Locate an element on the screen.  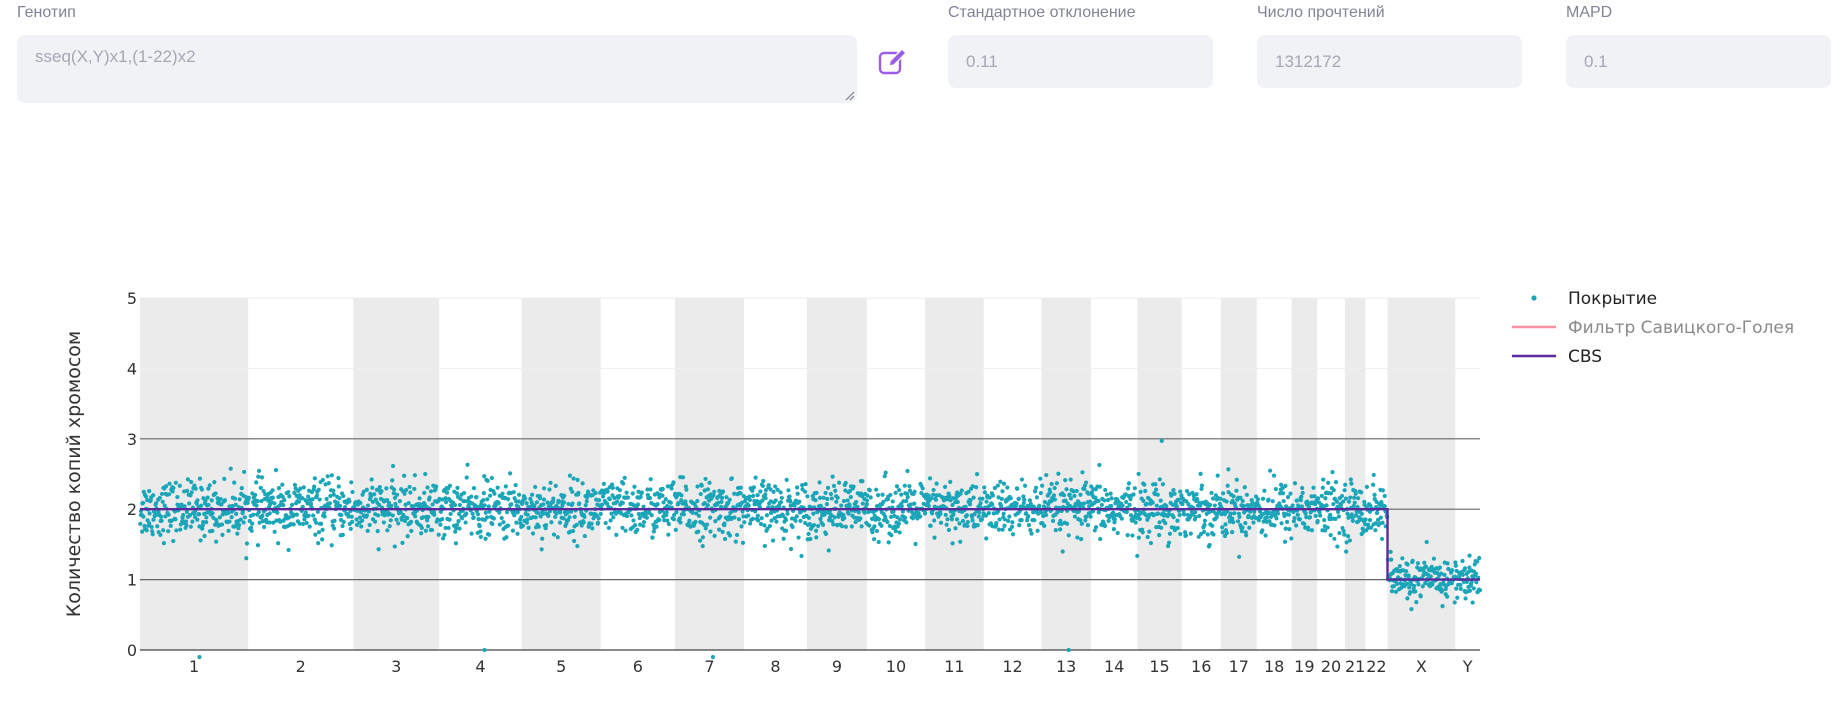
x-tick-label: 22 is located at coordinates (1376, 666).